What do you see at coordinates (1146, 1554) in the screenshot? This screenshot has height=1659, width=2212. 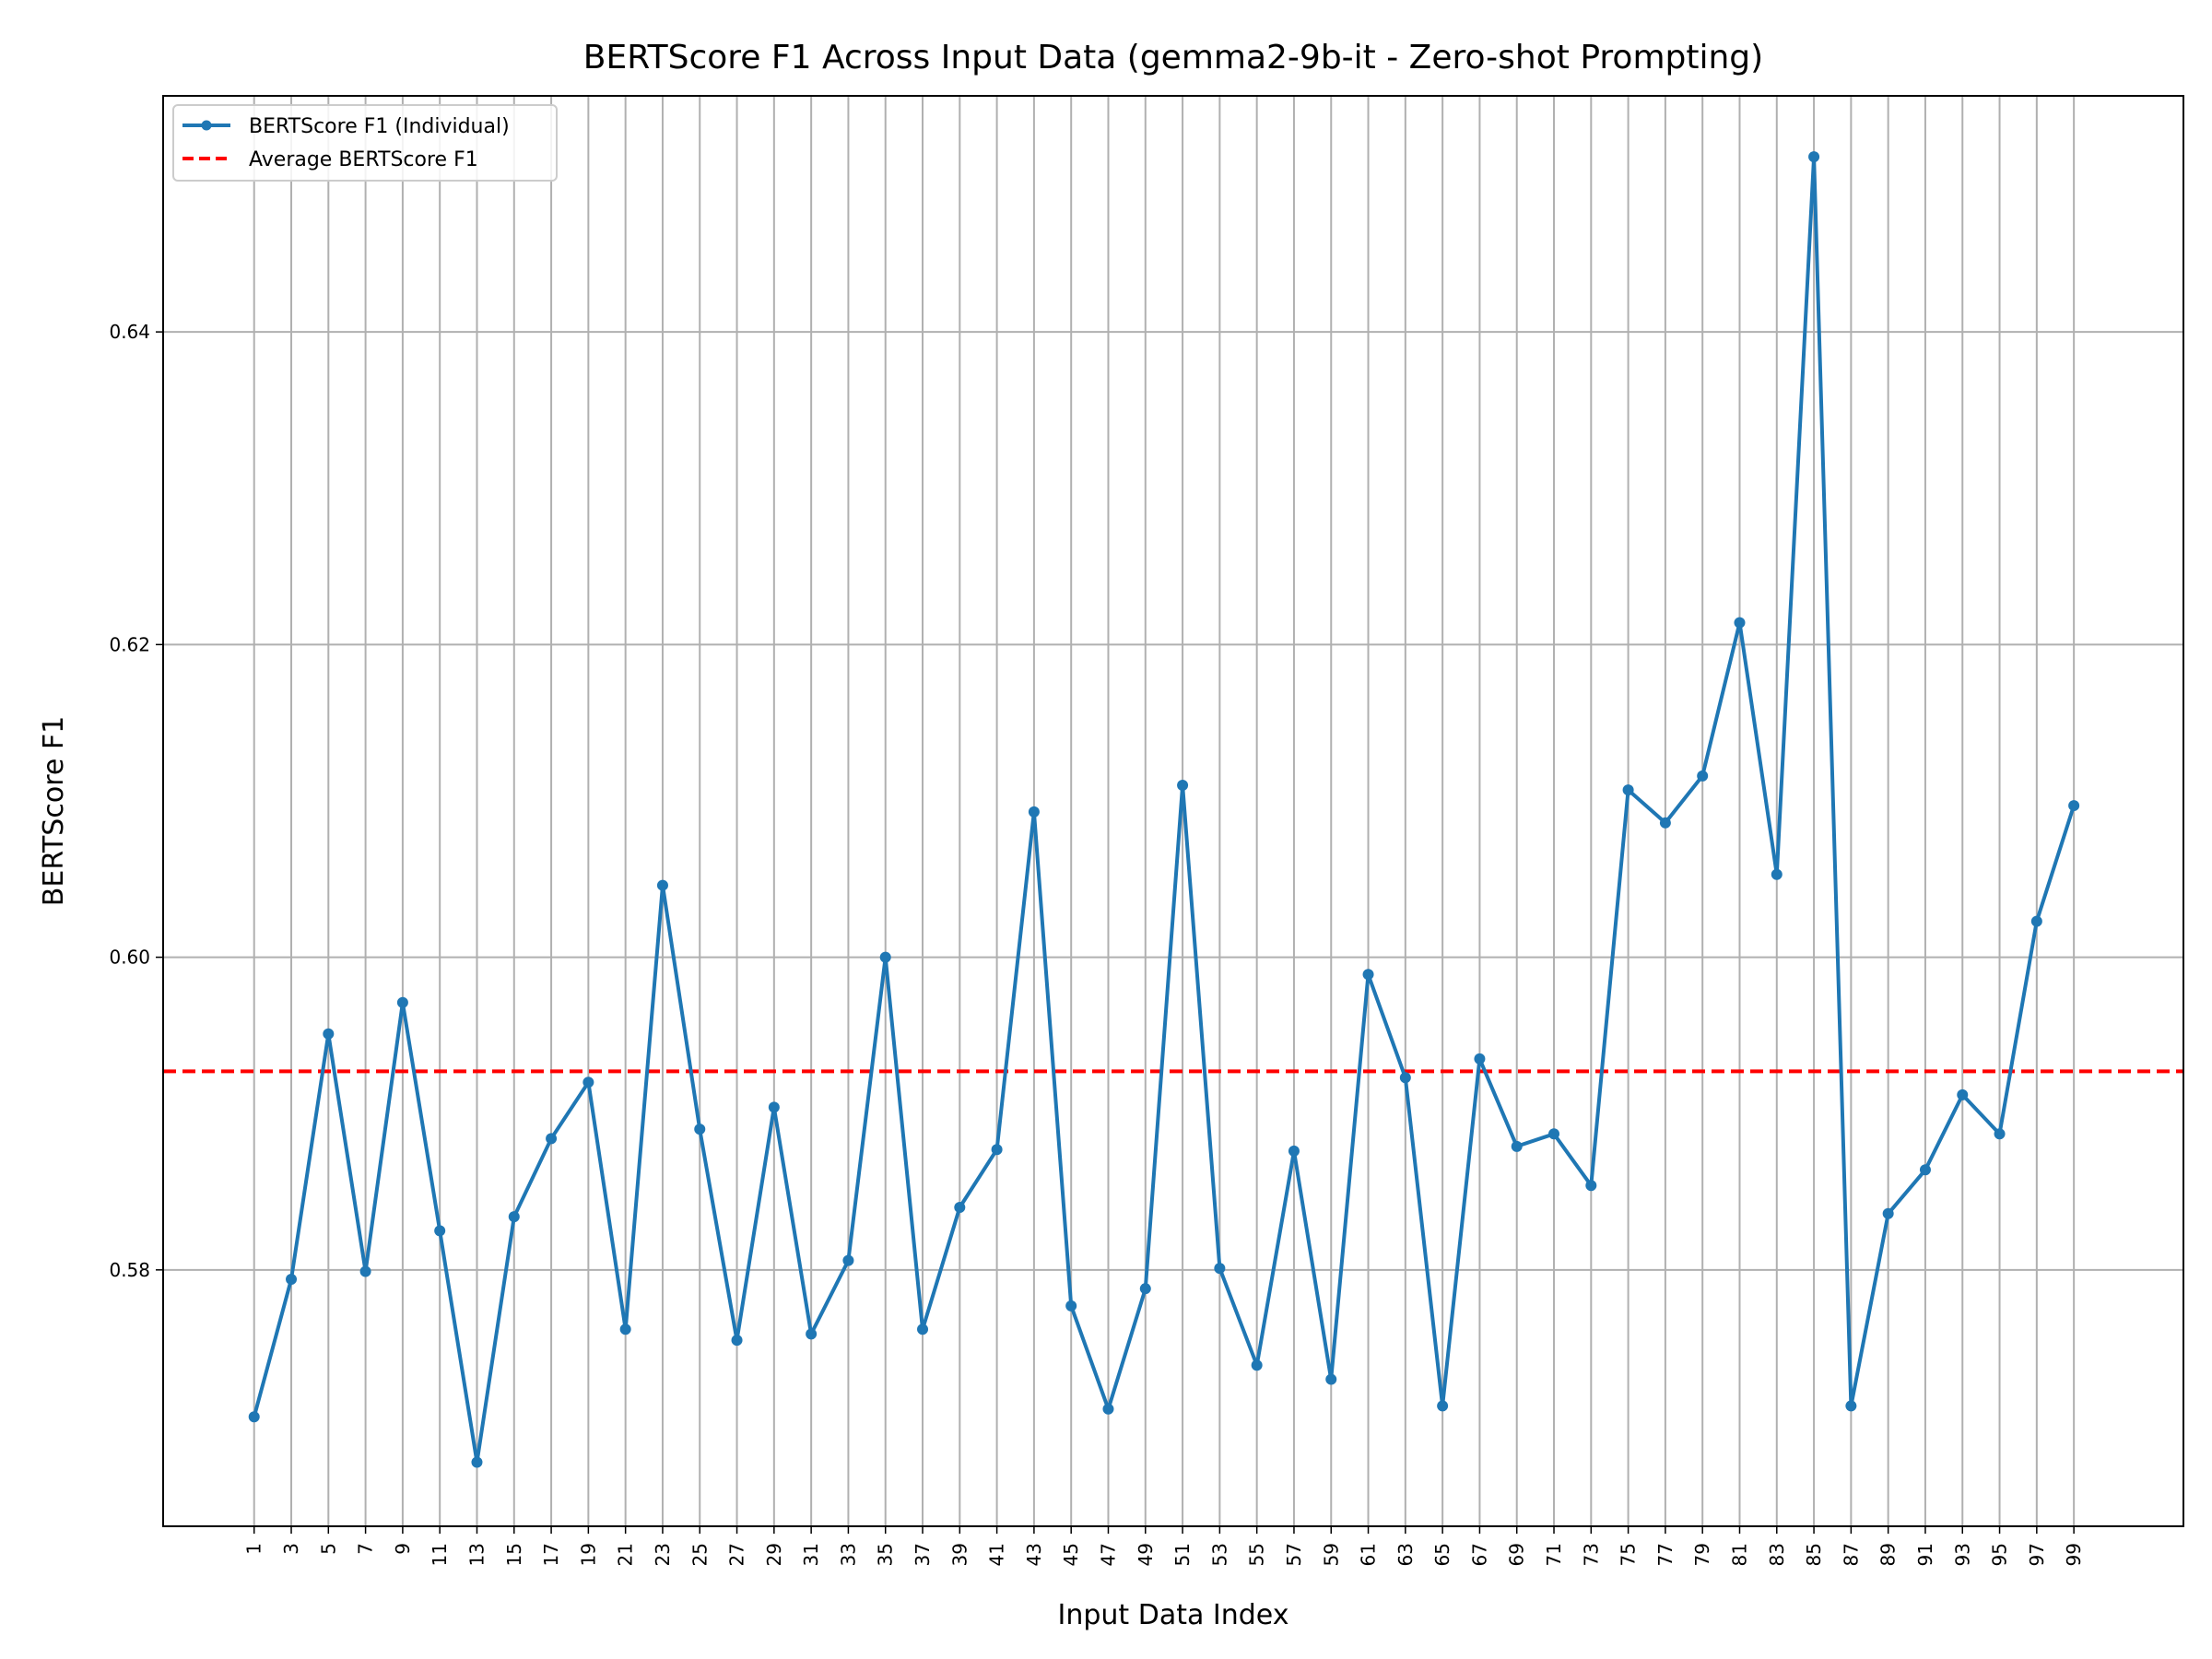 I see `x-tick-label: 49` at bounding box center [1146, 1554].